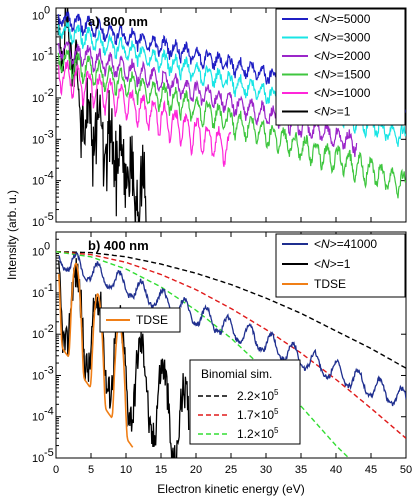 Image resolution: width=415 pixels, height=501 pixels. What do you see at coordinates (258, 433) in the screenshot?
I see `binomial-legend-label: 1.2×10⁵` at bounding box center [258, 433].